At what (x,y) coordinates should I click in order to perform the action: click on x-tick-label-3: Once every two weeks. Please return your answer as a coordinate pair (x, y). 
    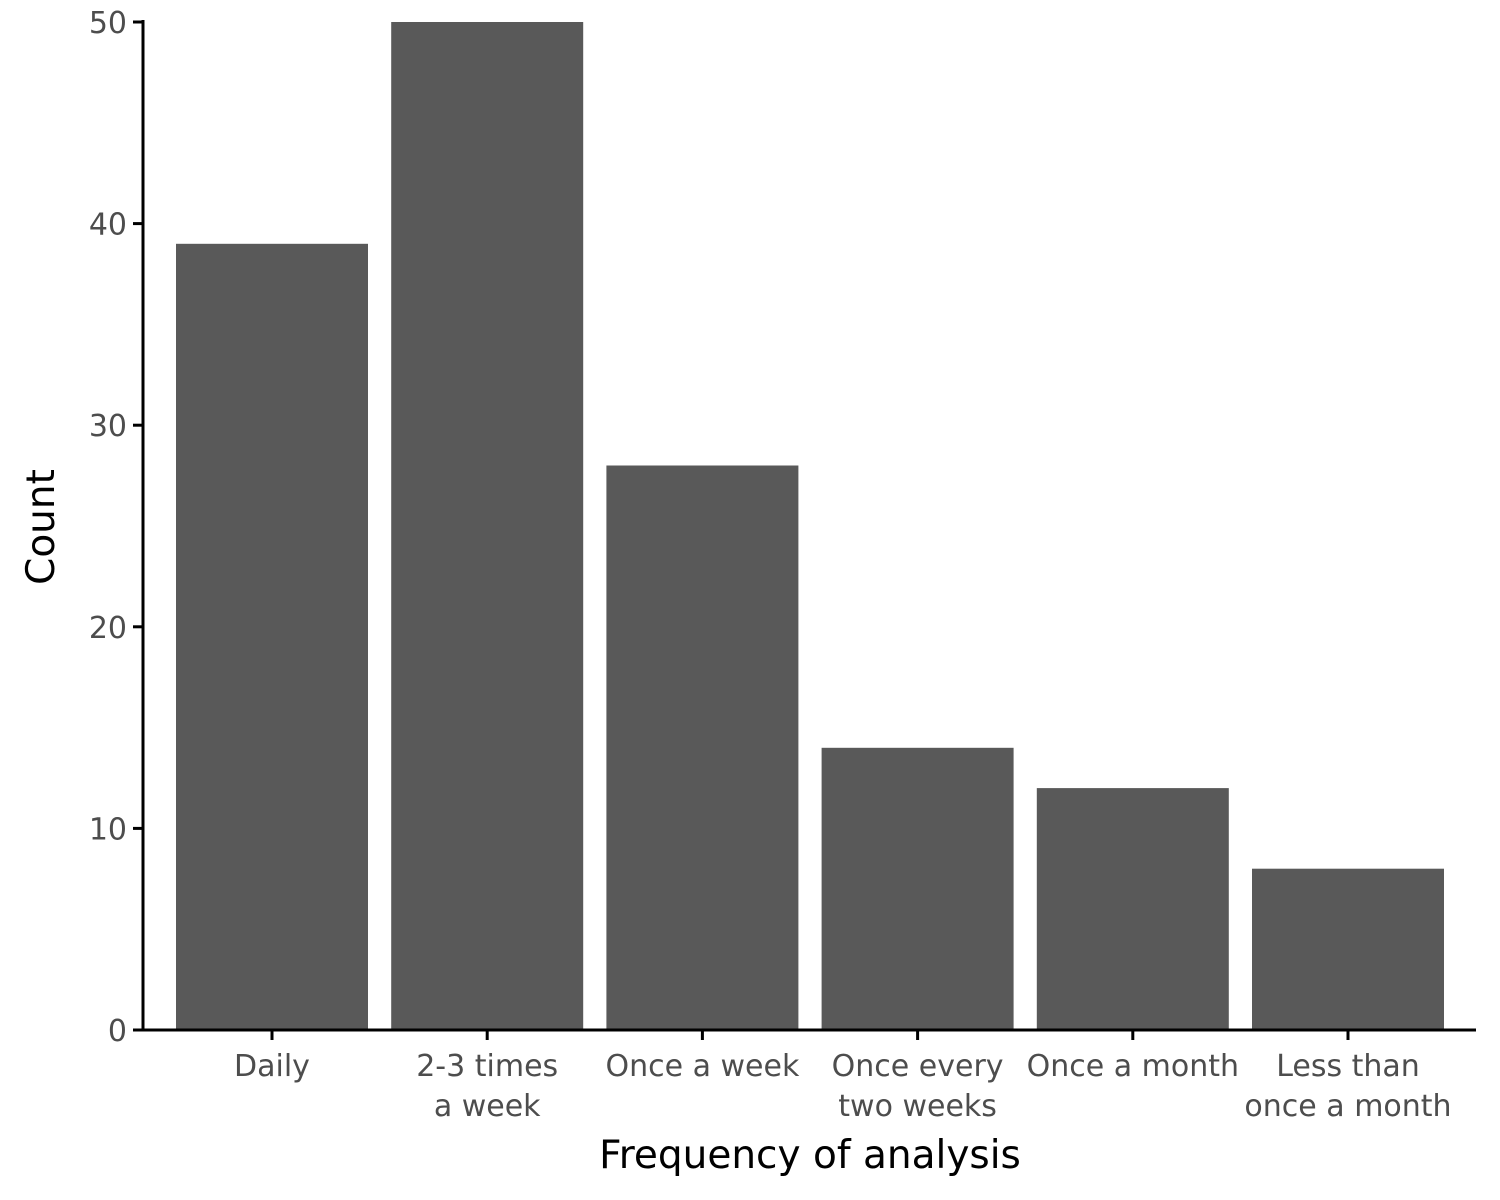
    Looking at the image, I should click on (918, 1086).